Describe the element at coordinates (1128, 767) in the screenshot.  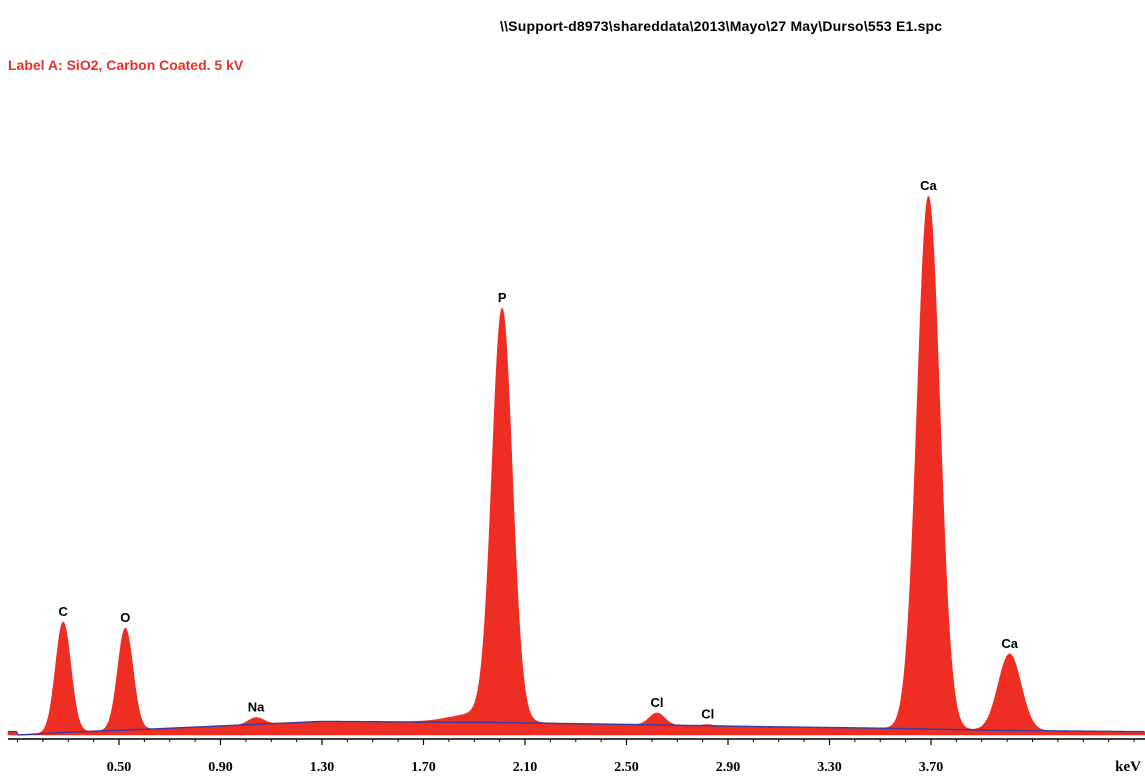
I see `x-unit-label: keV` at that location.